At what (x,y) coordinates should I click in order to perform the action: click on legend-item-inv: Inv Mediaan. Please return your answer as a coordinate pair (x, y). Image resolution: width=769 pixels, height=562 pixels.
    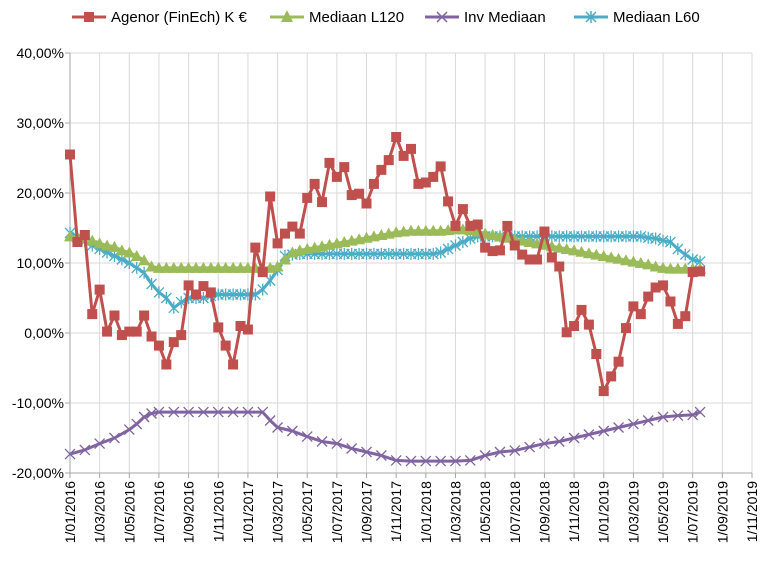
    Looking at the image, I should click on (485, 17).